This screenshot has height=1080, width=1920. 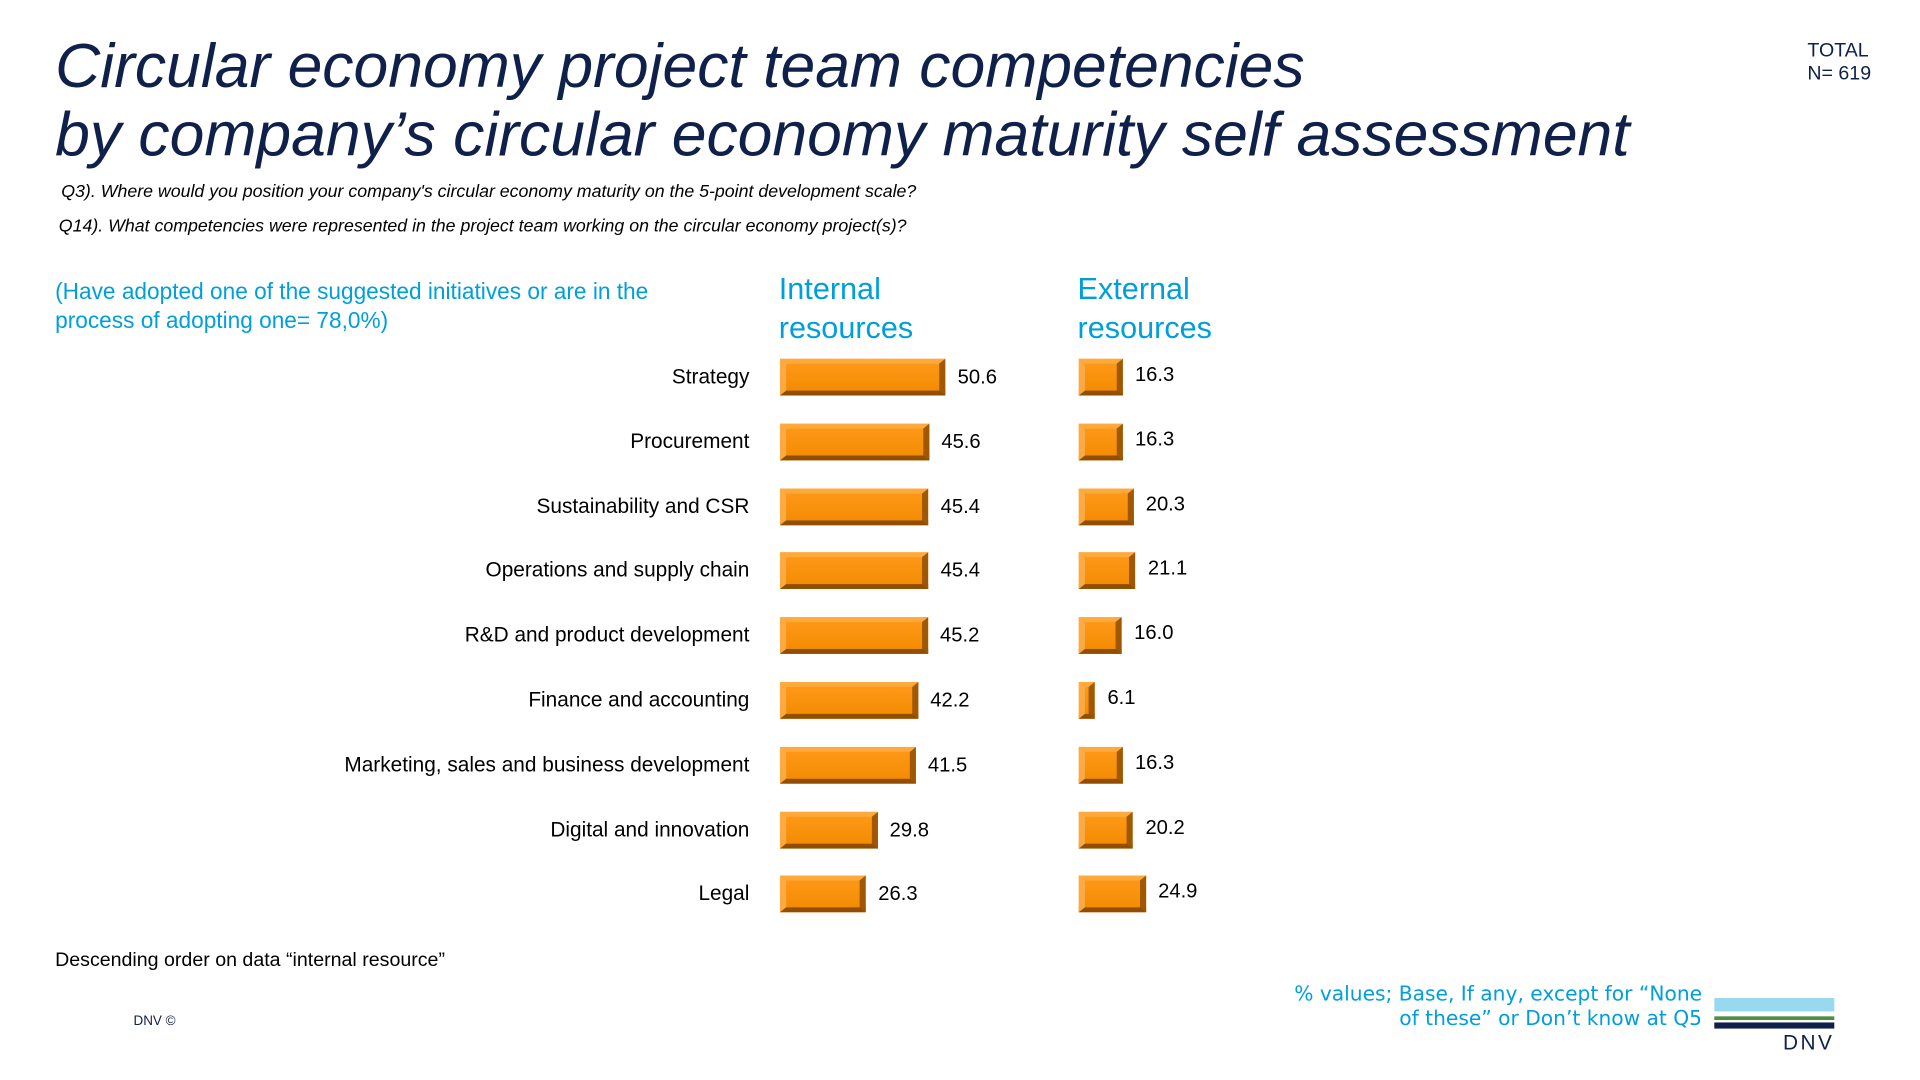 I want to click on copyright: DNV ©, so click(x=154, y=1021).